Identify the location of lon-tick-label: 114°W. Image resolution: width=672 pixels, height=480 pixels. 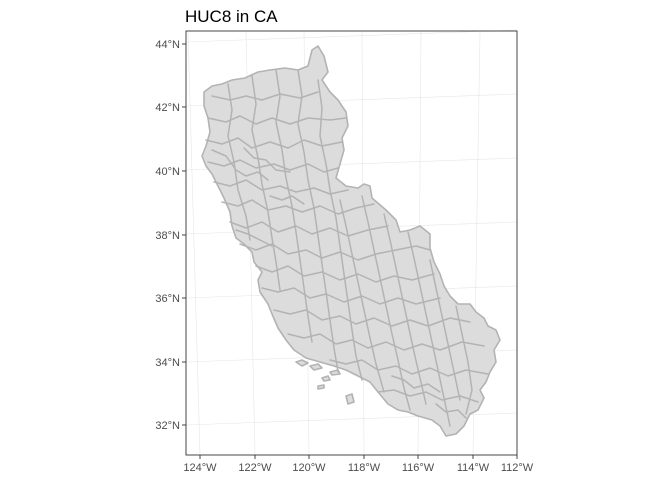
(473, 468).